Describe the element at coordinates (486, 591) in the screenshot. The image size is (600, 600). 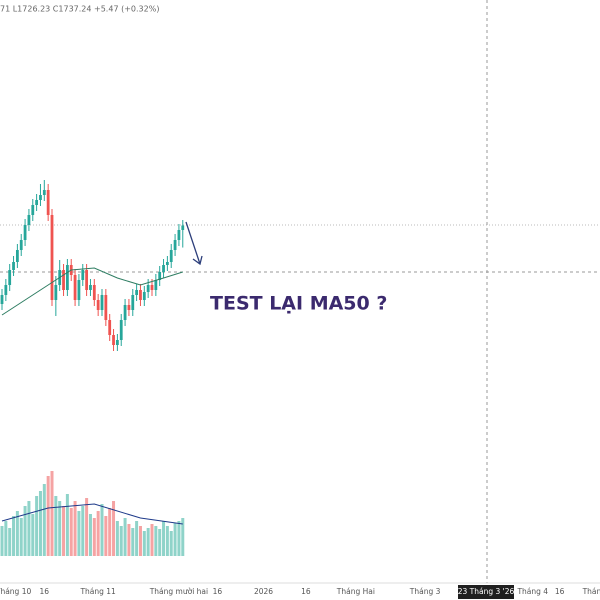
I see `crosshair-label: 23 Tháng 3 '26` at that location.